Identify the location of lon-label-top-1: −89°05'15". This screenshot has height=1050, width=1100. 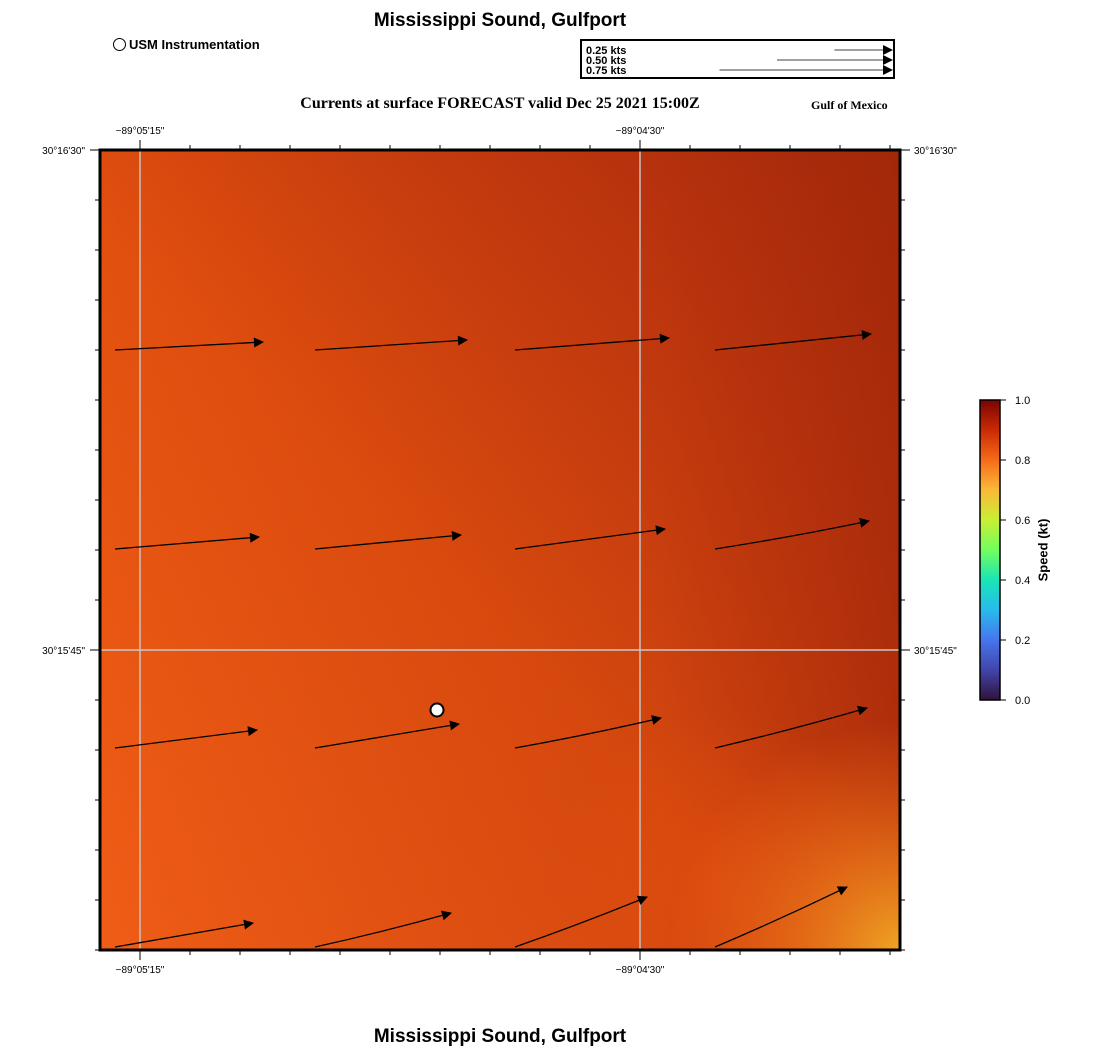
(140, 131).